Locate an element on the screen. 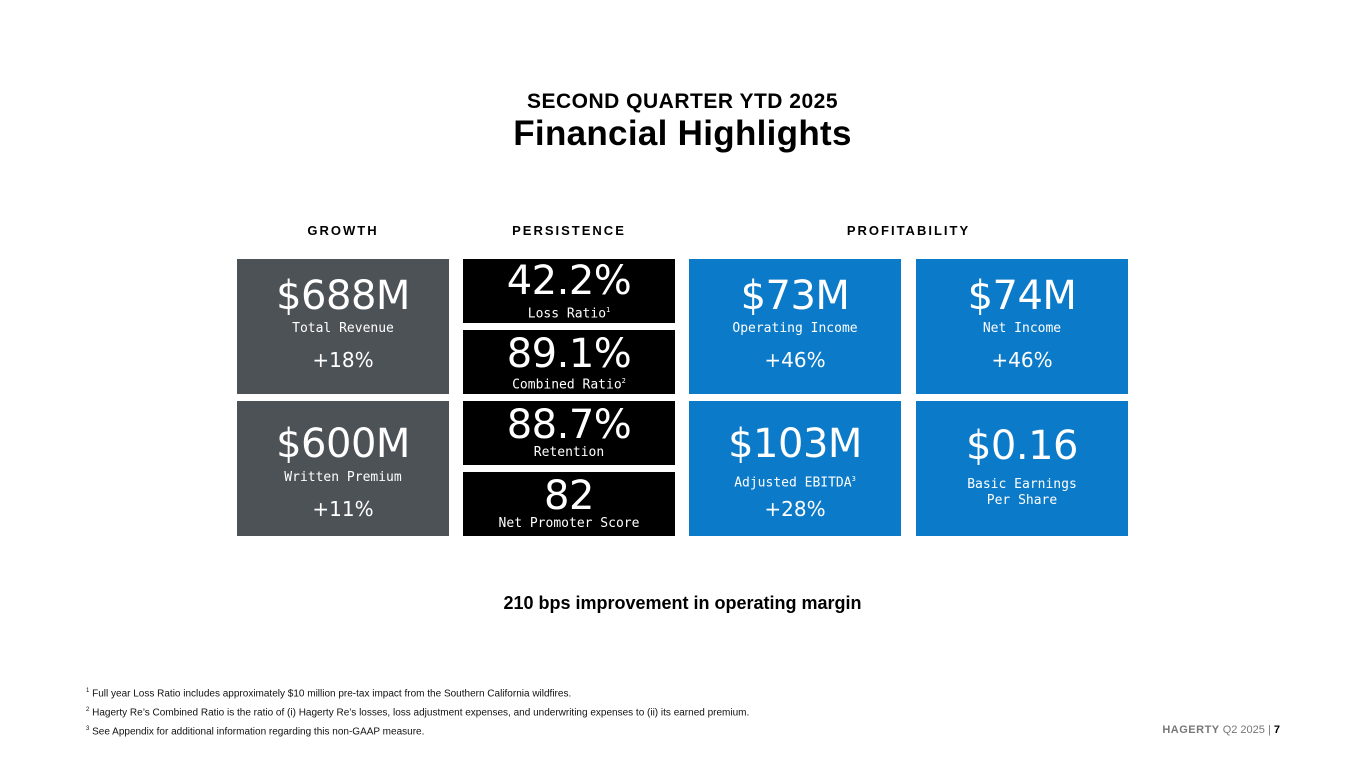  slide-subtitle: SECOND QUARTER YTD 2025 is located at coordinates (682, 101).